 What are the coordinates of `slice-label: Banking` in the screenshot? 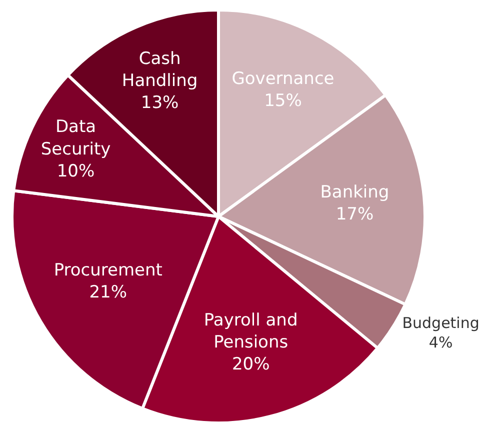 It's located at (355, 192).